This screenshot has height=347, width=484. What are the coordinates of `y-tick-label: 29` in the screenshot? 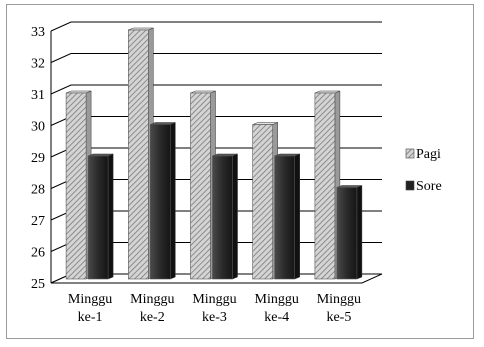 It's located at (38, 158).